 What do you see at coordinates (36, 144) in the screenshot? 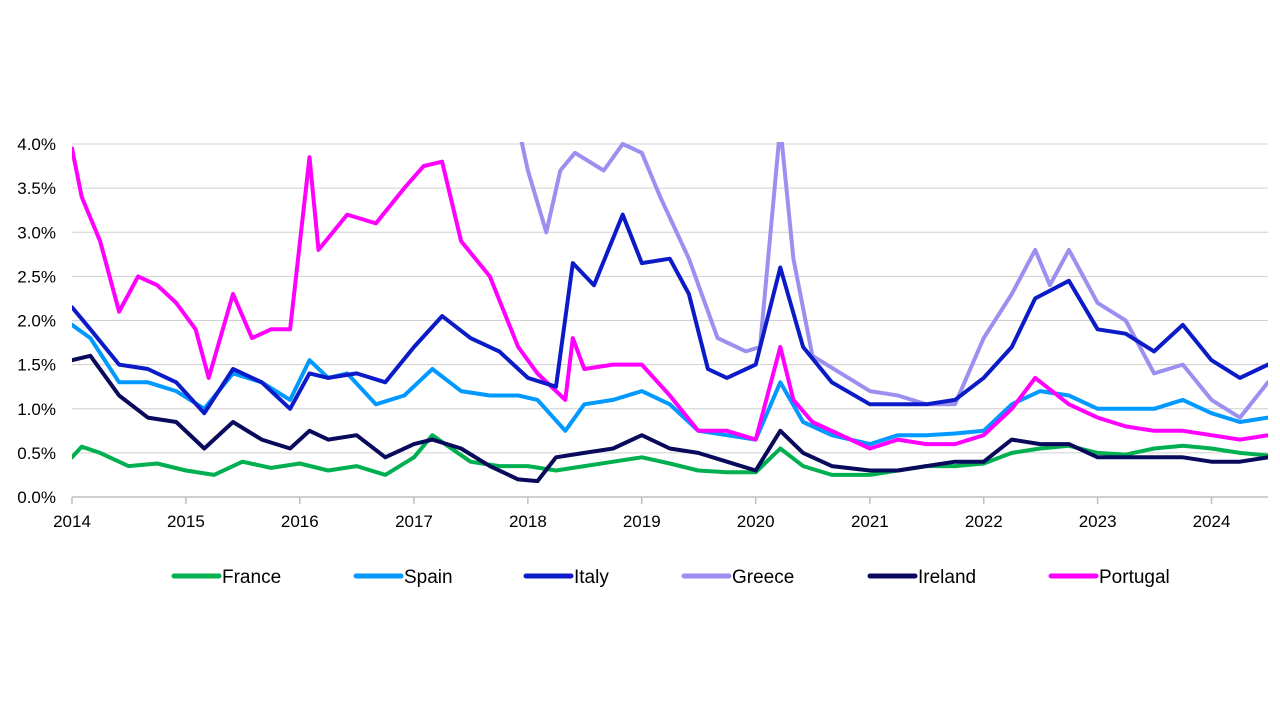
I see `y-tick-label: 4.0%` at bounding box center [36, 144].